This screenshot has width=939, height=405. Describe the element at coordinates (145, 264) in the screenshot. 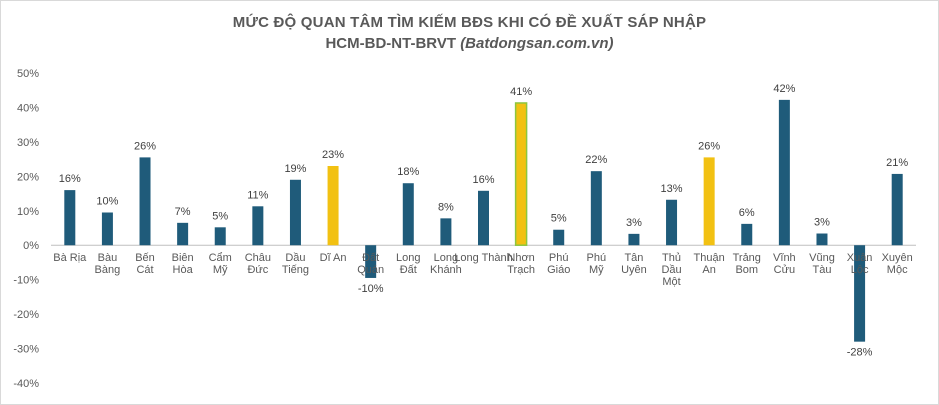

I see `category-label: Bến Cát` at that location.